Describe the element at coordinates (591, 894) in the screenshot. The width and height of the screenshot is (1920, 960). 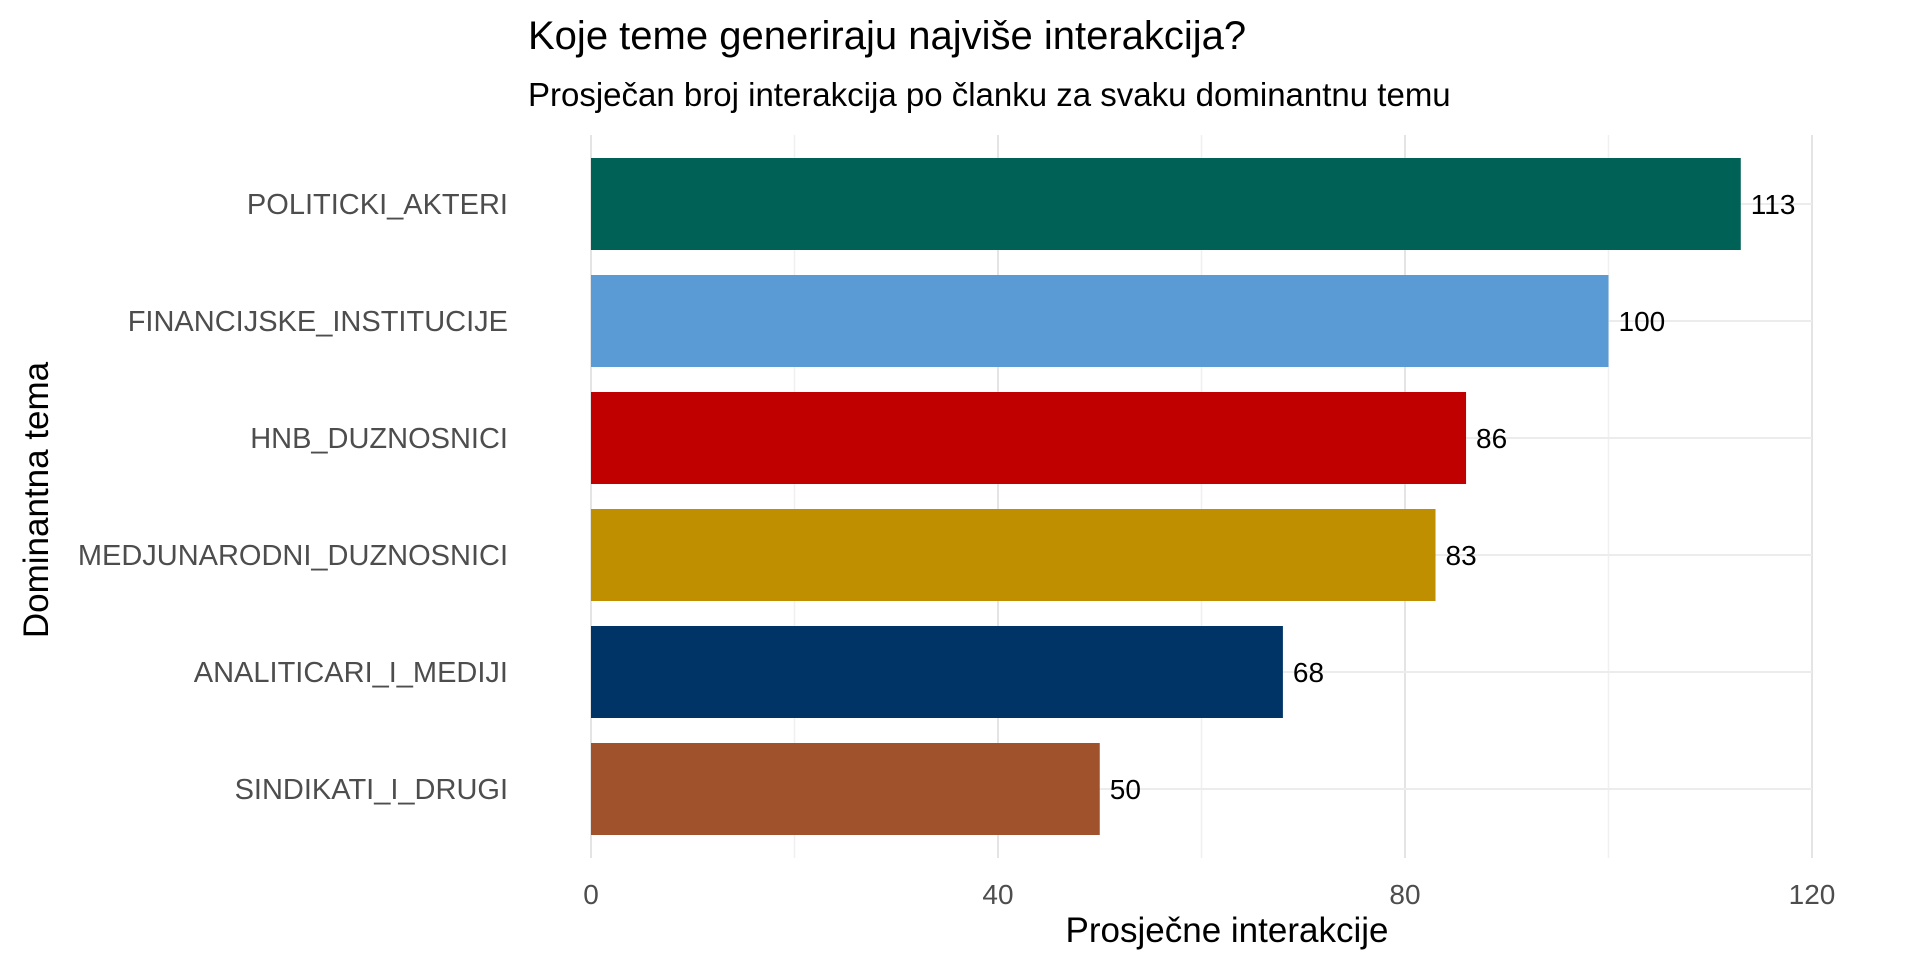
I see `x-tick-label: 0` at that location.